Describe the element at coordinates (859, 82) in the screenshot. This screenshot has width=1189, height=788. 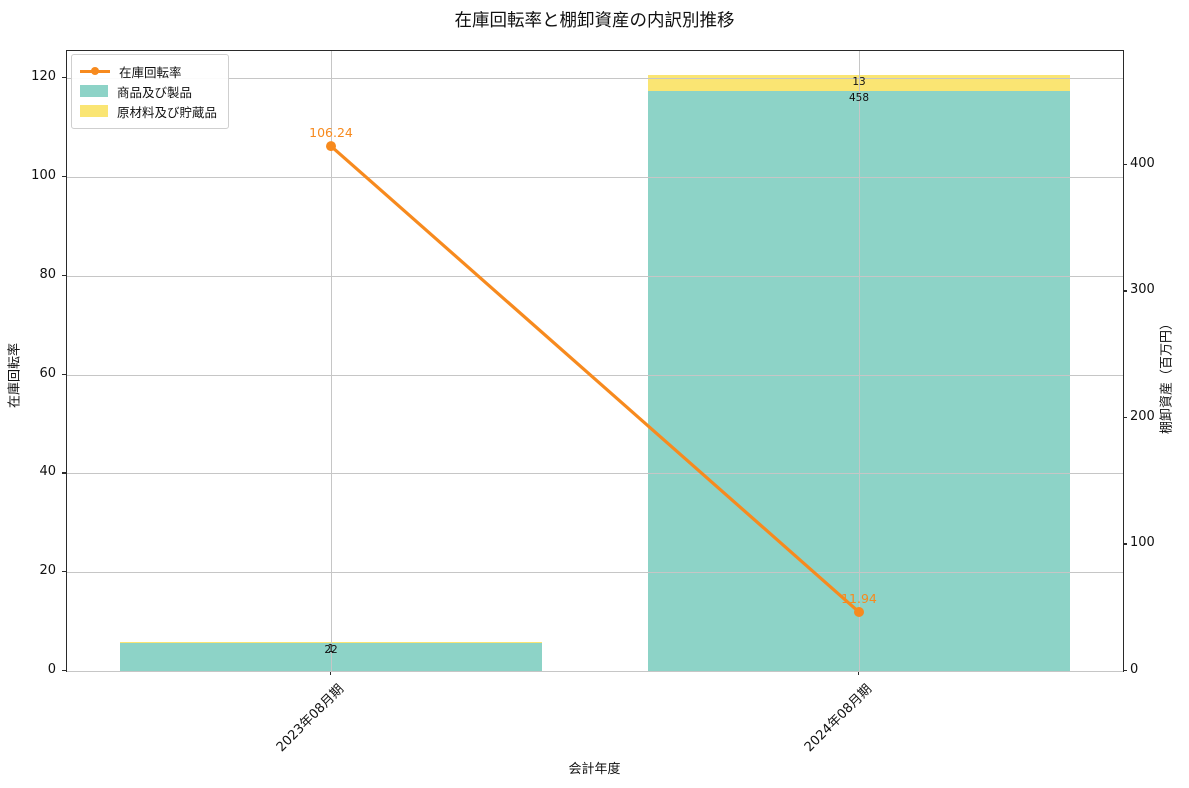
I see `bar-value-label: 13` at that location.